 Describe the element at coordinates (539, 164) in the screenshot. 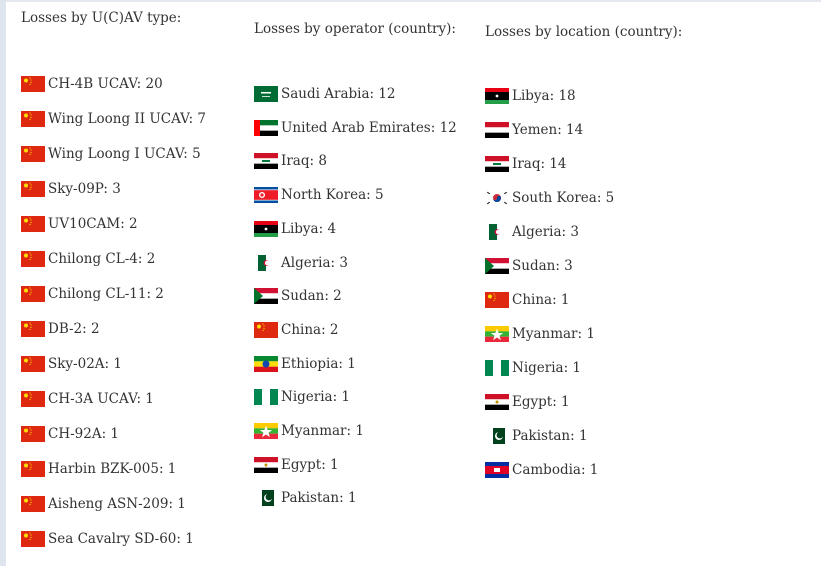

I see `list-item-label: Iraq: 14` at that location.